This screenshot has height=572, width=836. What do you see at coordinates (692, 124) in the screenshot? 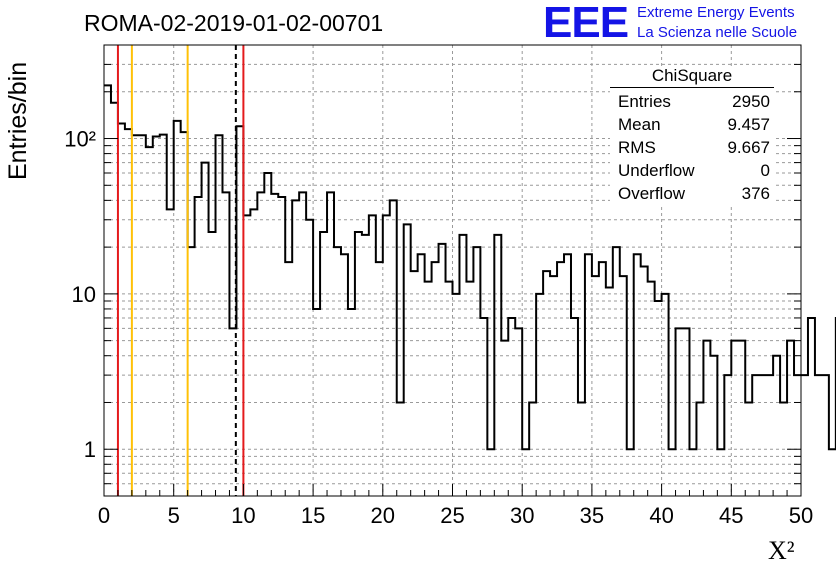
I see `stats-row-mean: Mean 9.457` at bounding box center [692, 124].